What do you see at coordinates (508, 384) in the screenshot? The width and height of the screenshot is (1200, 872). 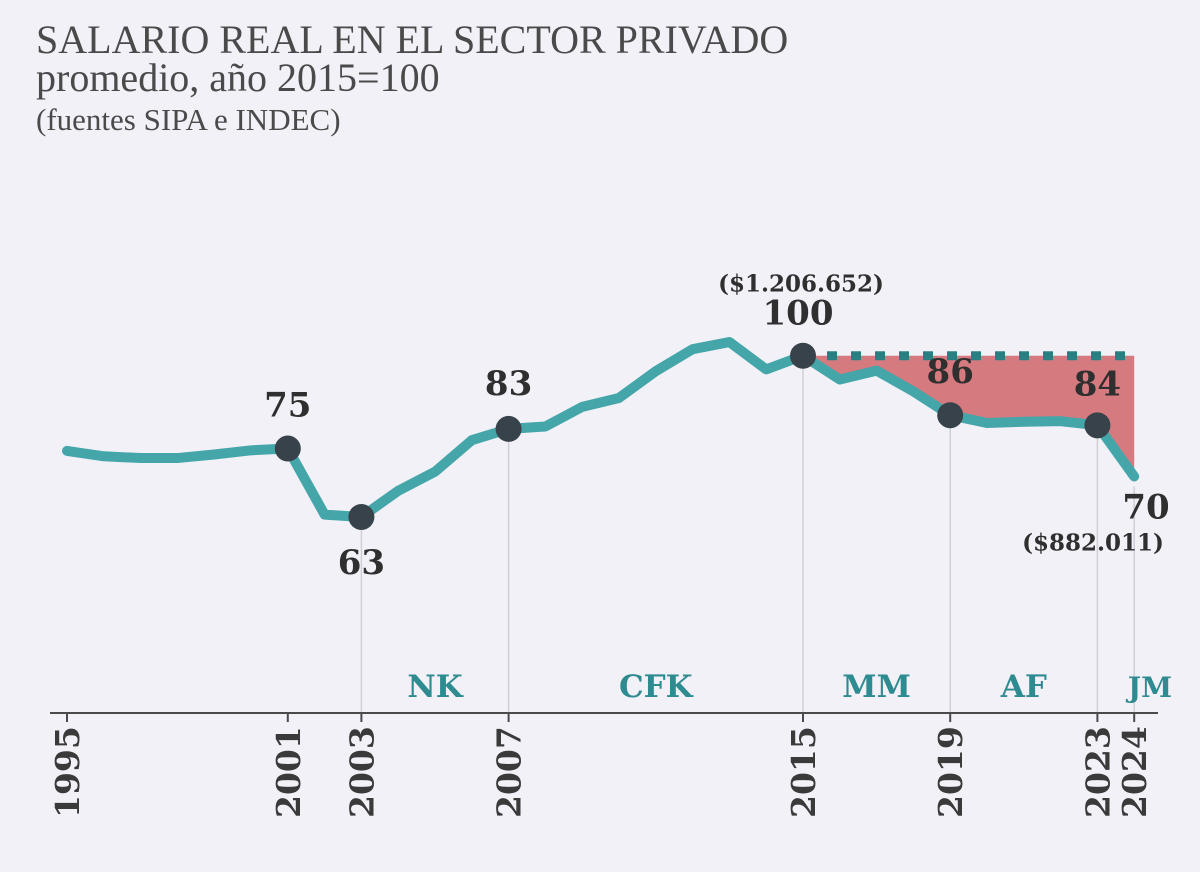 I see `data-label-2007: 83` at bounding box center [508, 384].